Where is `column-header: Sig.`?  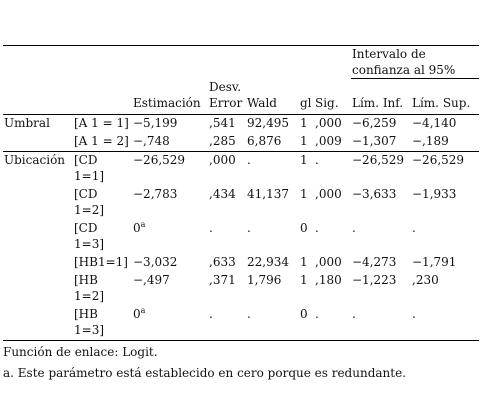 column-header: Sig. is located at coordinates (327, 102).